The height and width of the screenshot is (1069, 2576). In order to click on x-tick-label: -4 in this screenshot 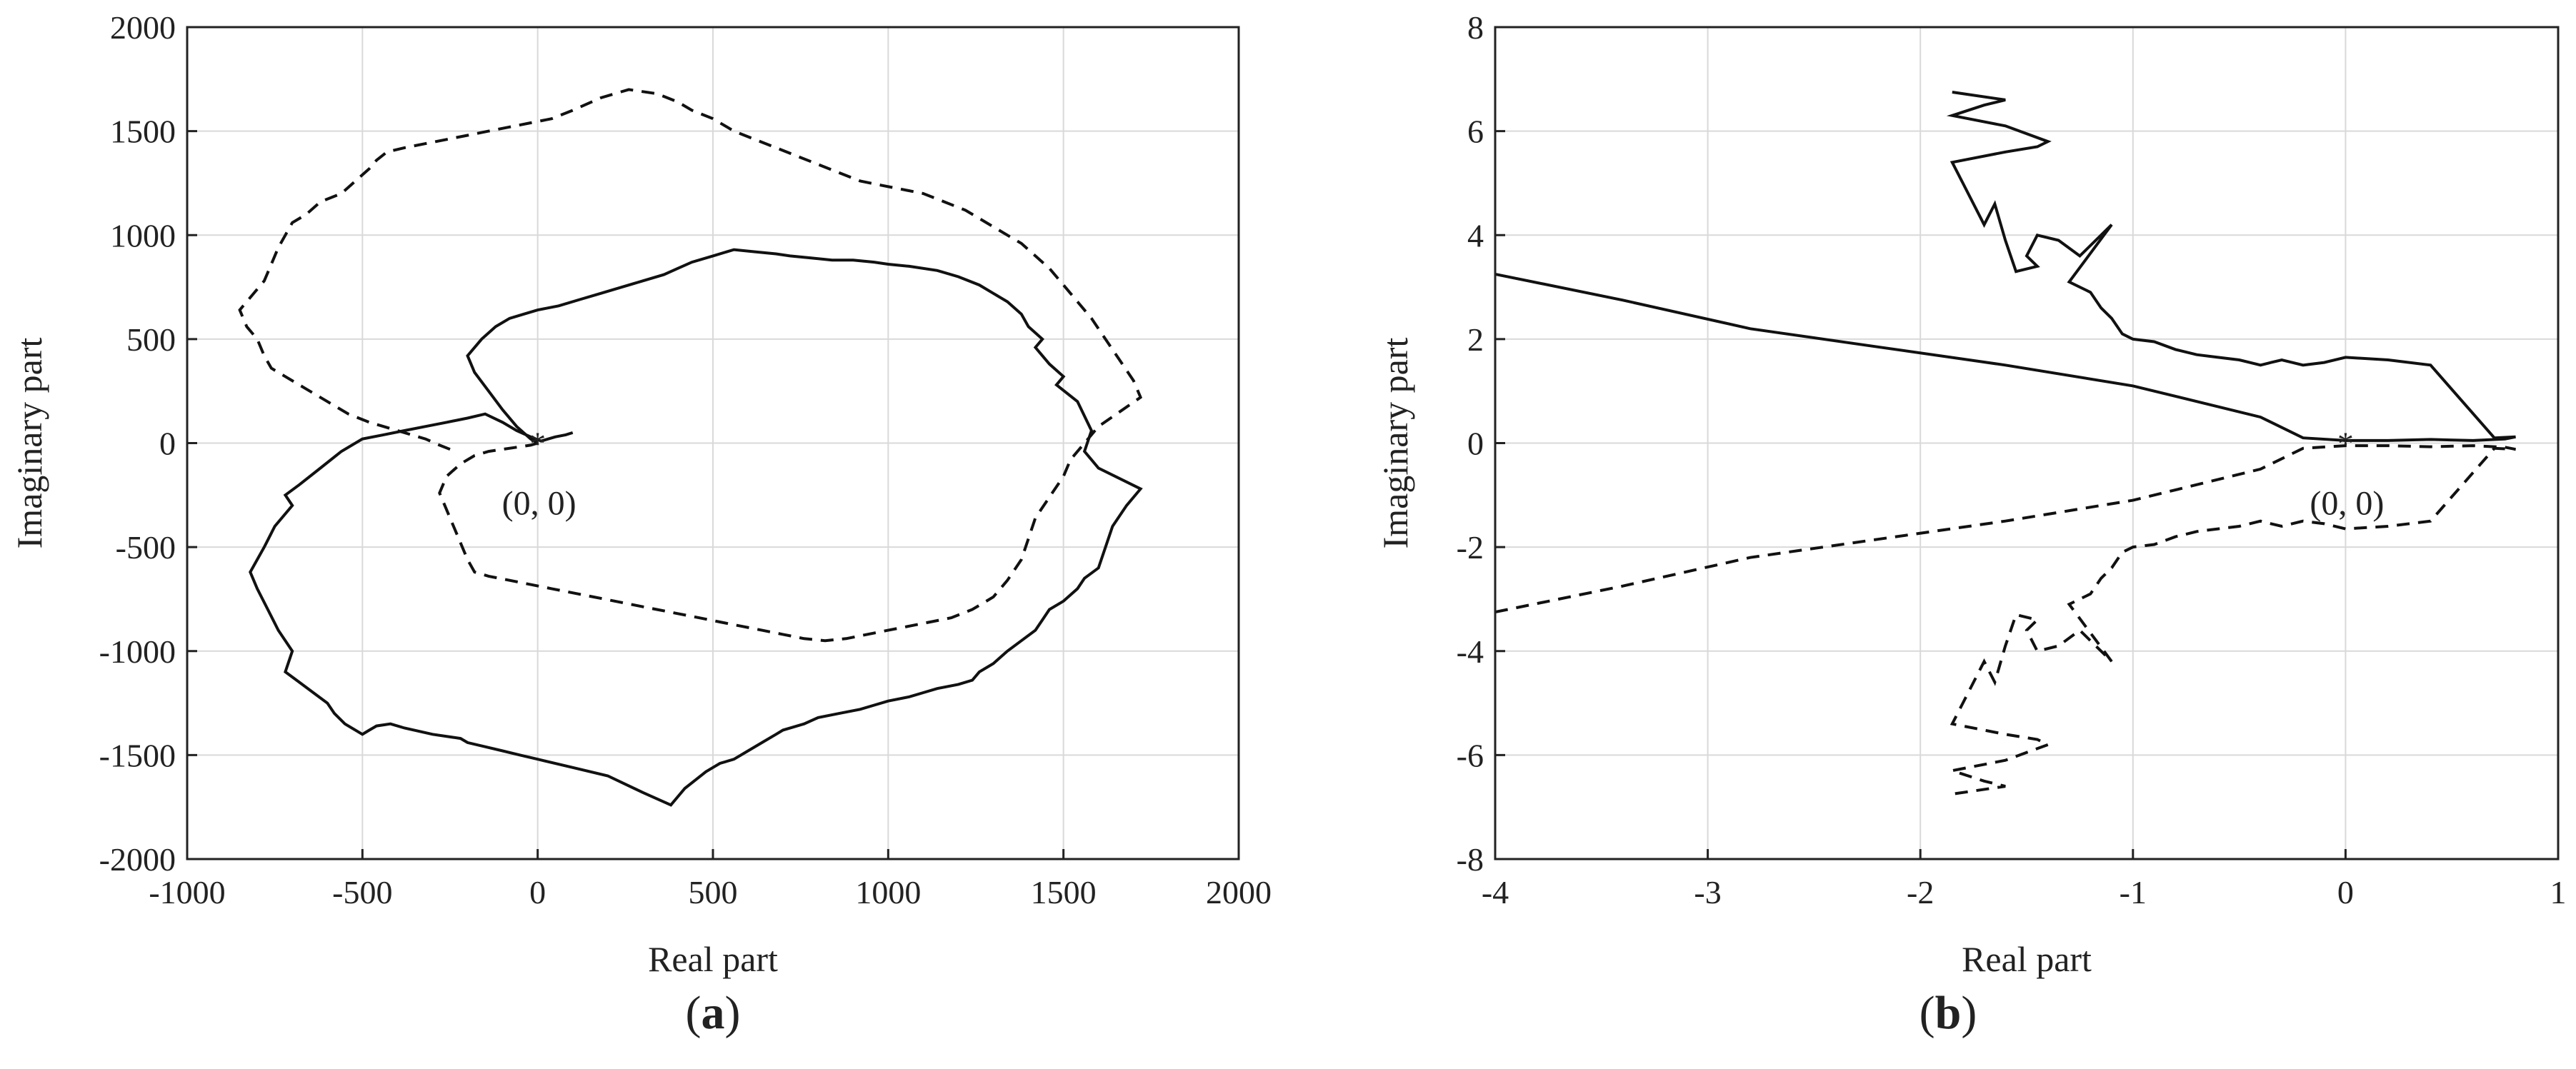, I will do `click(1496, 892)`.